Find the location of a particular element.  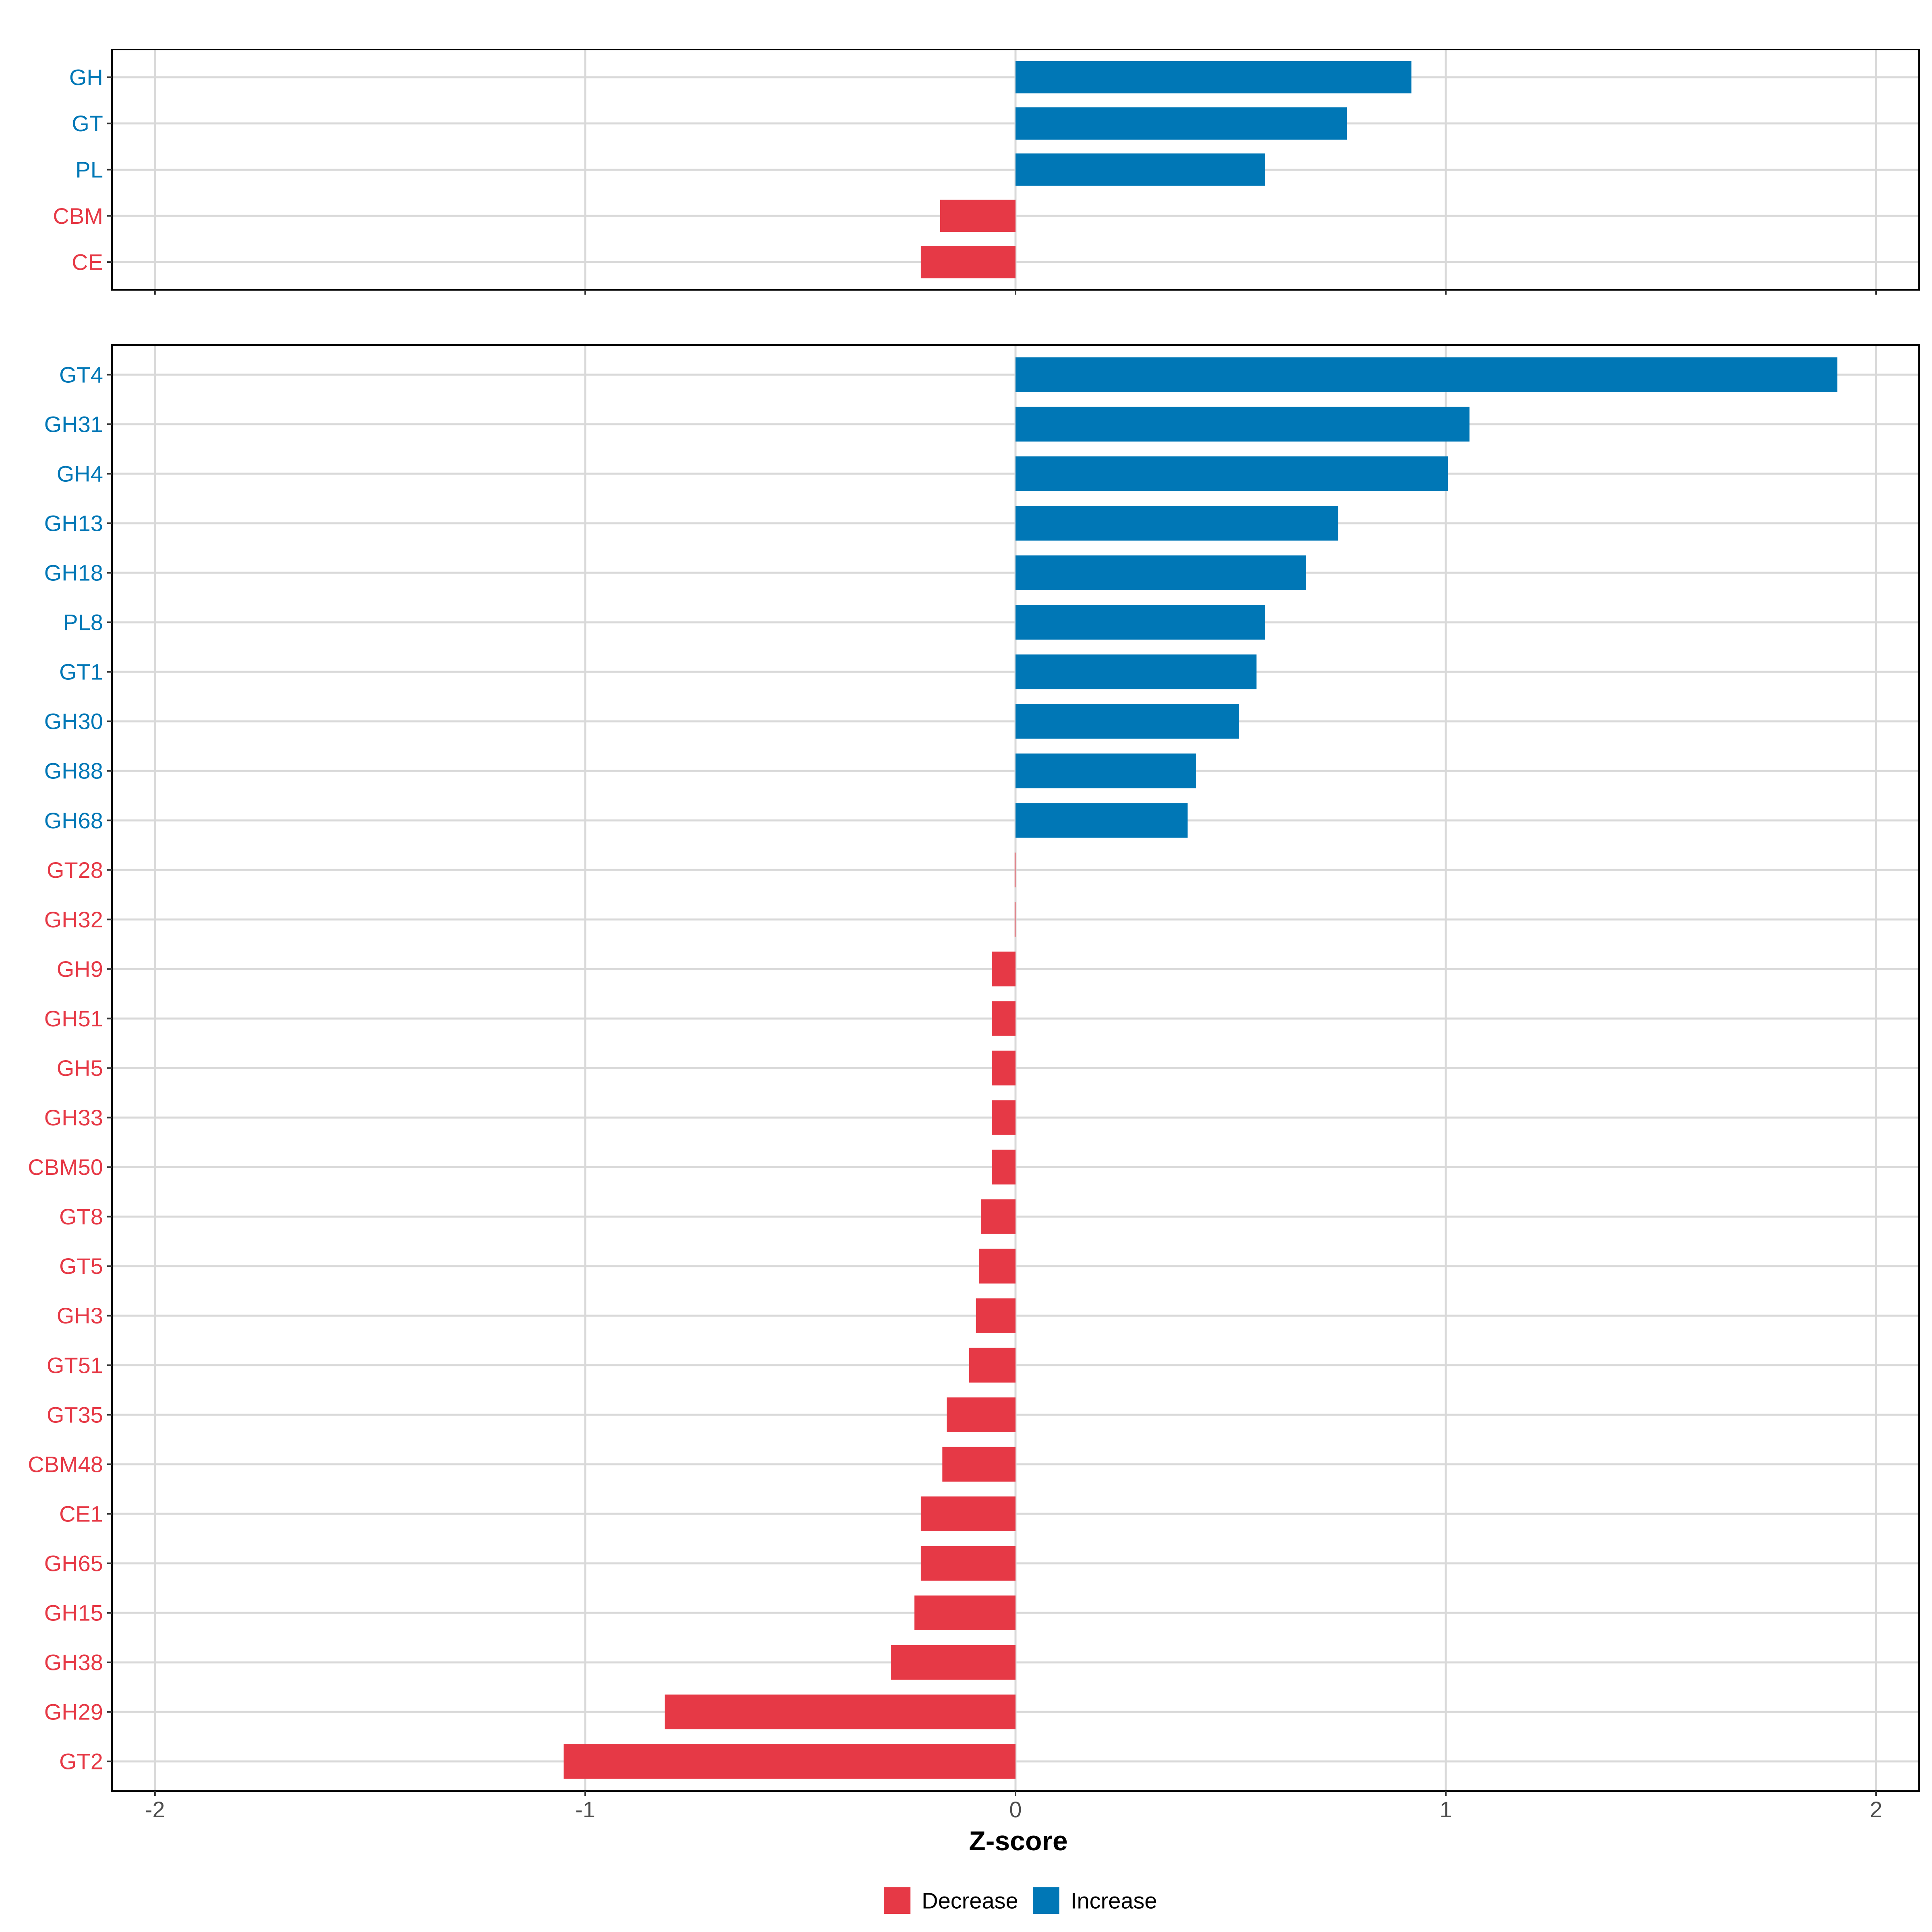

category-label-PL8: PL8 is located at coordinates (83, 622).